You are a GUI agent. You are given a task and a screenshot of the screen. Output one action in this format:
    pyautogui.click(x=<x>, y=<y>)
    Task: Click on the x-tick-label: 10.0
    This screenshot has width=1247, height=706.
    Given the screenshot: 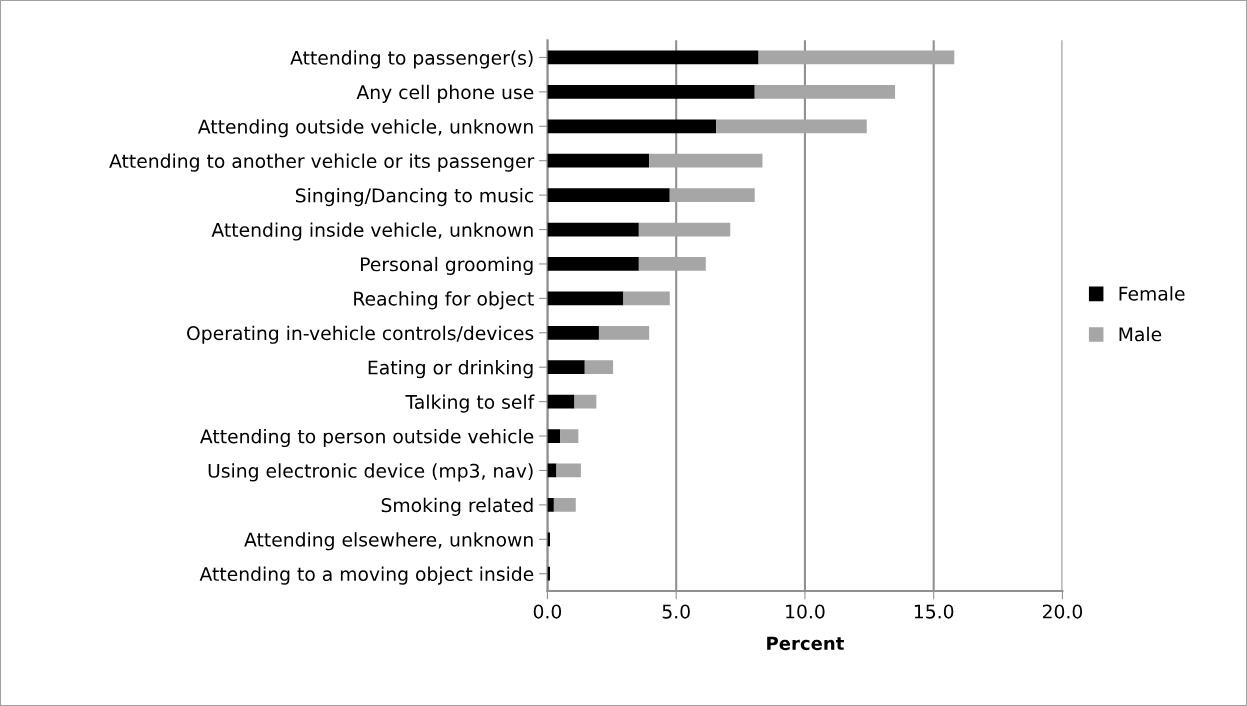 What is the action you would take?
    pyautogui.click(x=805, y=611)
    